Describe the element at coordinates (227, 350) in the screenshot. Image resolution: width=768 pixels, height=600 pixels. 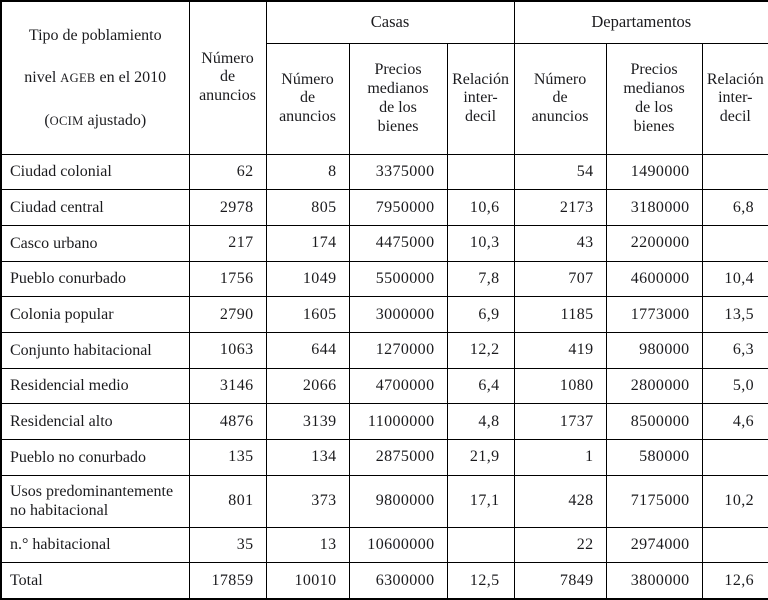
I see `total-anuncios-cell: 1063` at that location.